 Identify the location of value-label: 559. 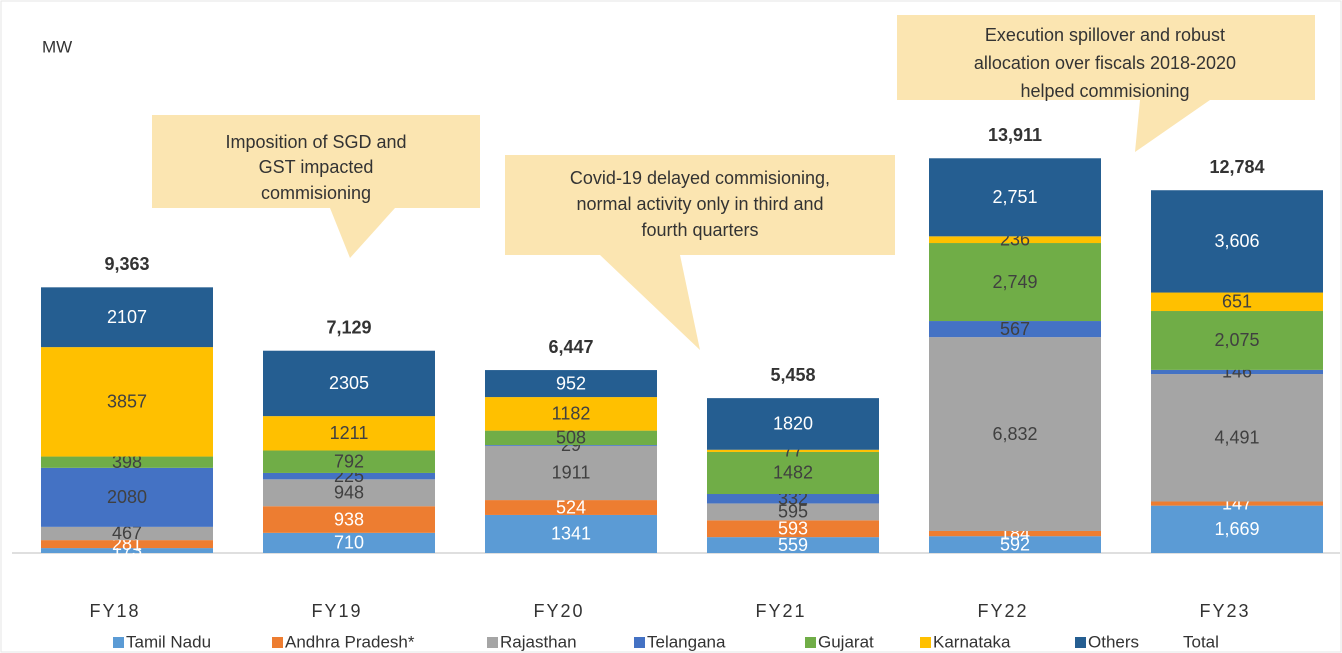
(793, 545).